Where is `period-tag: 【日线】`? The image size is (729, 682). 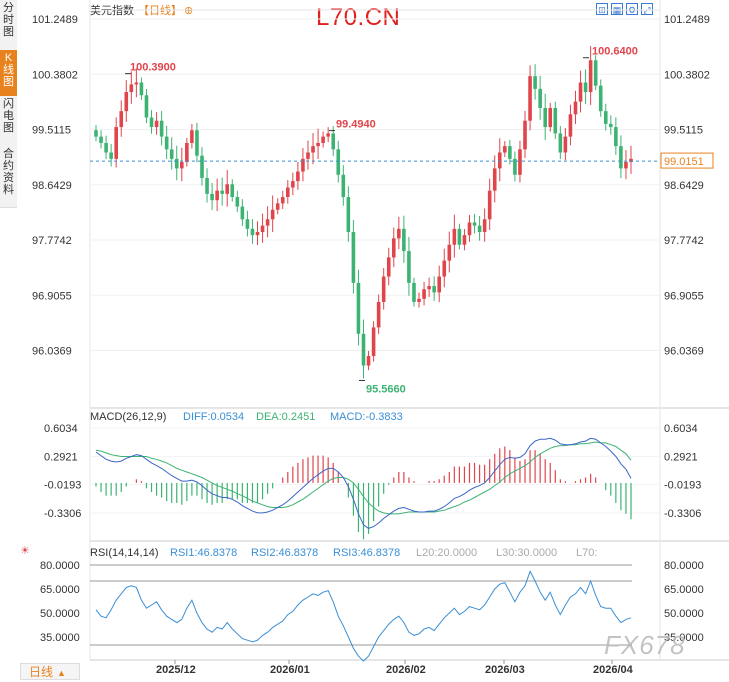 period-tag: 【日线】 is located at coordinates (160, 11).